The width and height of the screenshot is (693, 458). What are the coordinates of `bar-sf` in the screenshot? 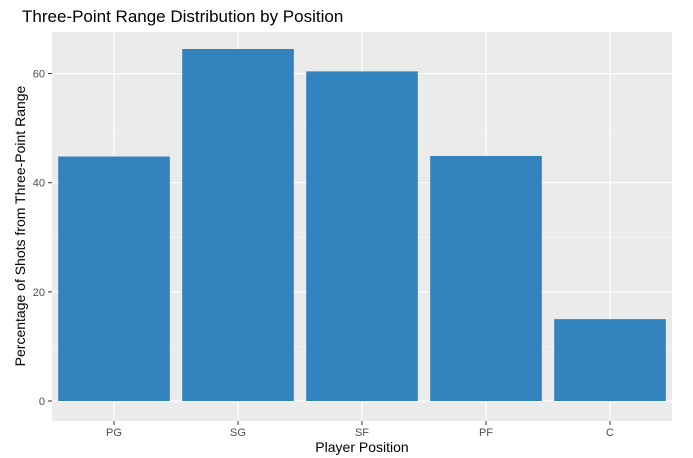 It's located at (362, 236).